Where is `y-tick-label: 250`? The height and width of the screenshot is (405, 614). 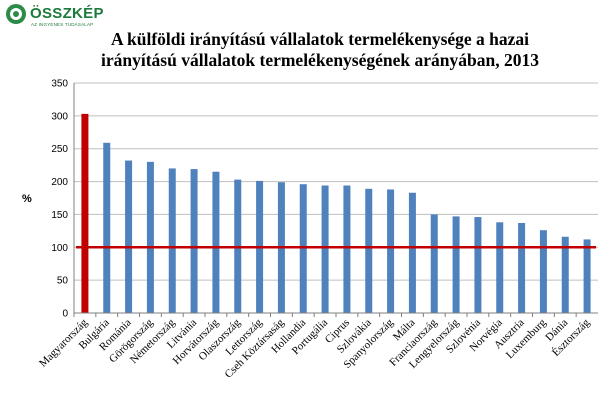
y-tick-label: 250 is located at coordinates (59, 149).